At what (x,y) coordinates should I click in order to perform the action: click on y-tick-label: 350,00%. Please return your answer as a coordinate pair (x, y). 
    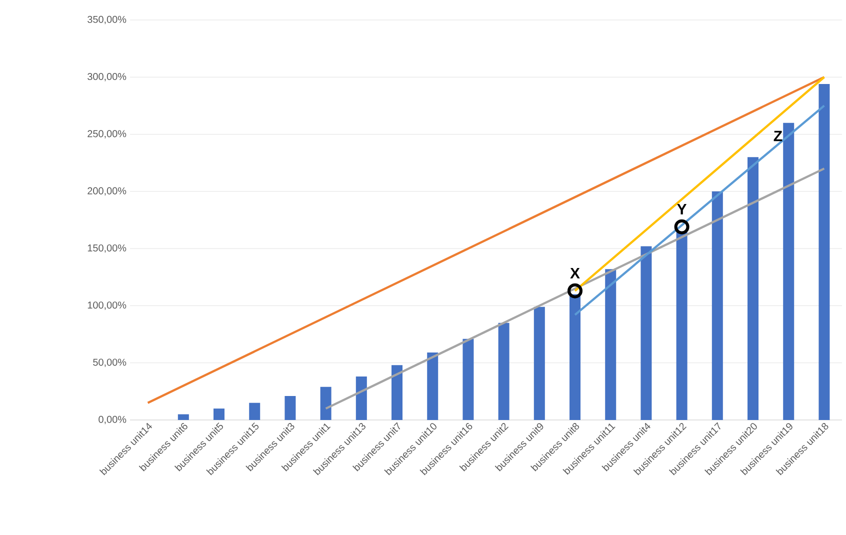
    Looking at the image, I should click on (107, 20).